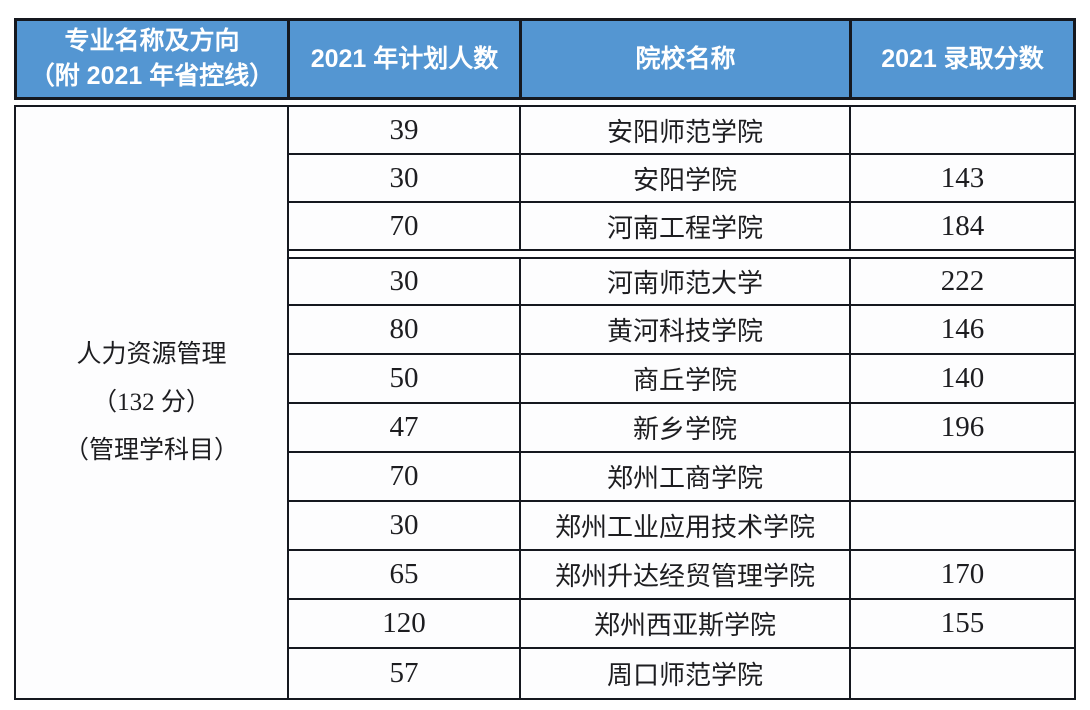  What do you see at coordinates (153, 59) in the screenshot?
I see `header-cell-major-name: 专业名称及方向 （附 2021 年省控线）` at bounding box center [153, 59].